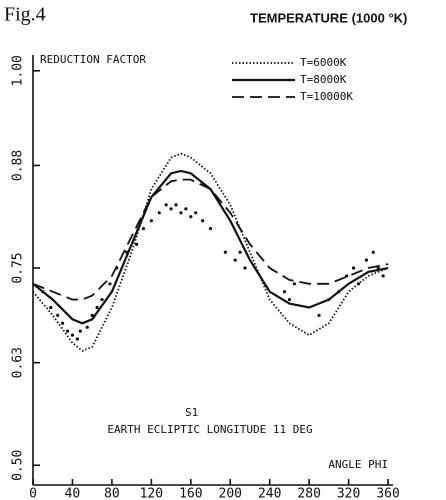 This screenshot has height=500, width=446. I want to click on x-tick-label: 160, so click(190, 493).